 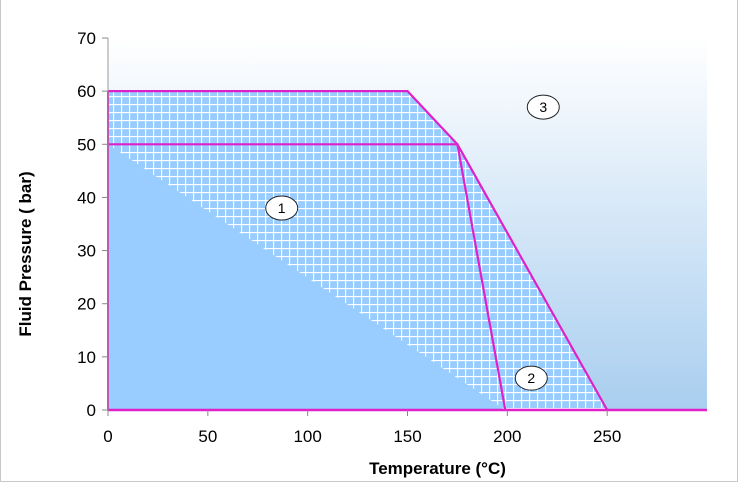 I want to click on y-axis-ticks: 0 10 20 30 40 50 60 70, so click(x=92, y=224).